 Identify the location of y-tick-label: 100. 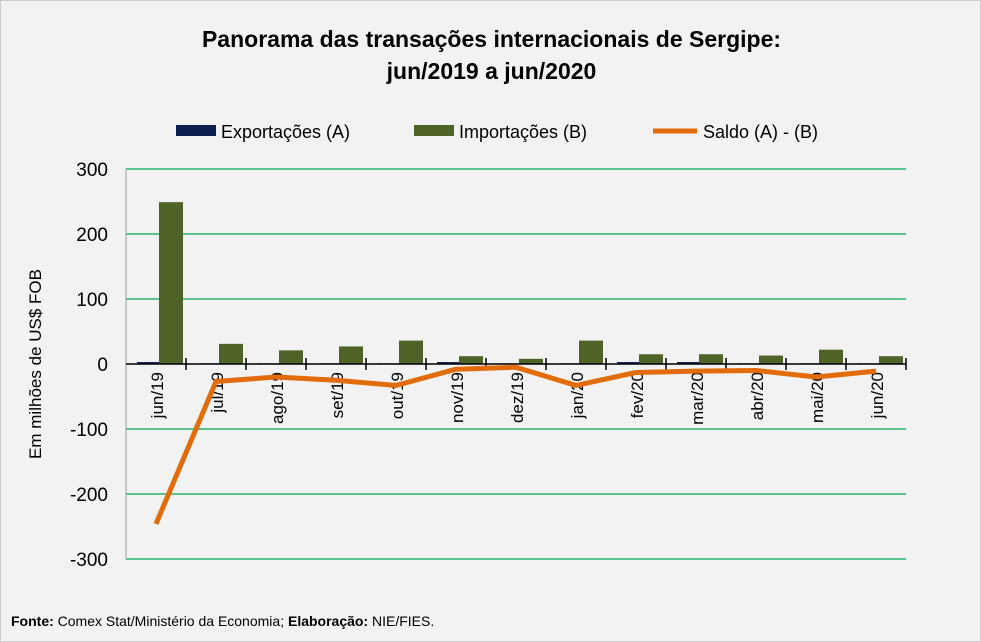
(92, 300).